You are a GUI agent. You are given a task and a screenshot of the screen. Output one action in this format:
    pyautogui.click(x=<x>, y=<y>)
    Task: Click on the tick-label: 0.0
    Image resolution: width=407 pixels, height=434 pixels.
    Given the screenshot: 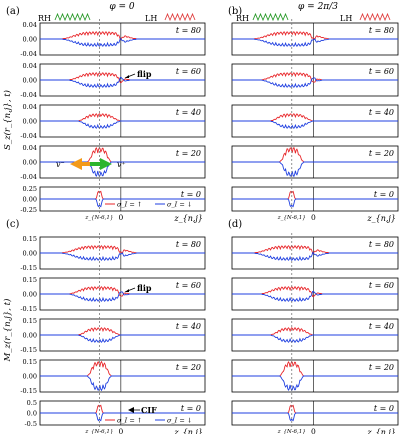 What is the action you would take?
    pyautogui.click(x=32, y=414)
    